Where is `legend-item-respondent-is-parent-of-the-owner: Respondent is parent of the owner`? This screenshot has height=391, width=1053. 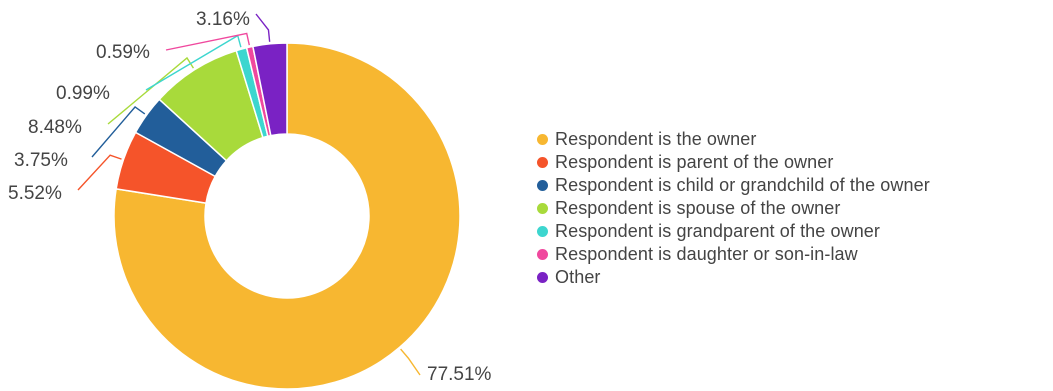
legend-item-respondent-is-parent-of-the-owner: Respondent is parent of the owner is located at coordinates (733, 162).